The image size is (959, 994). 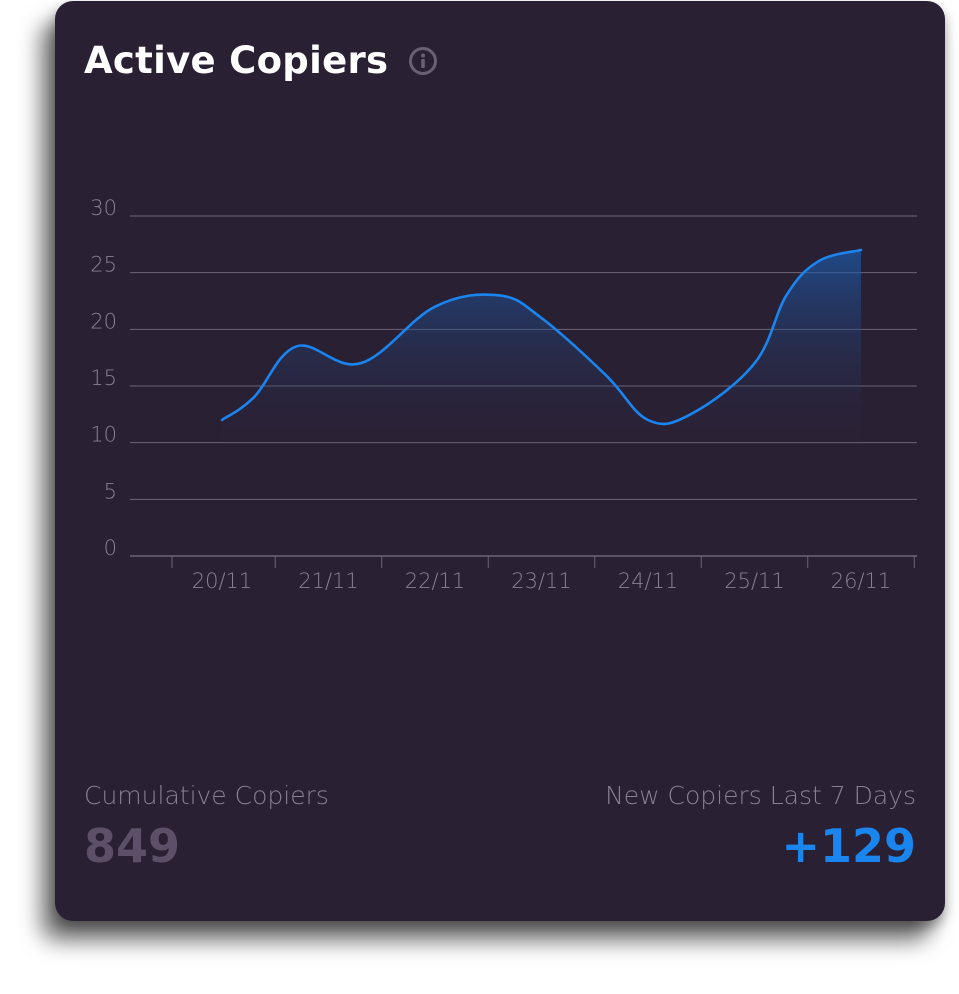 I want to click on x-tick-label: 20/11, so click(x=222, y=581).